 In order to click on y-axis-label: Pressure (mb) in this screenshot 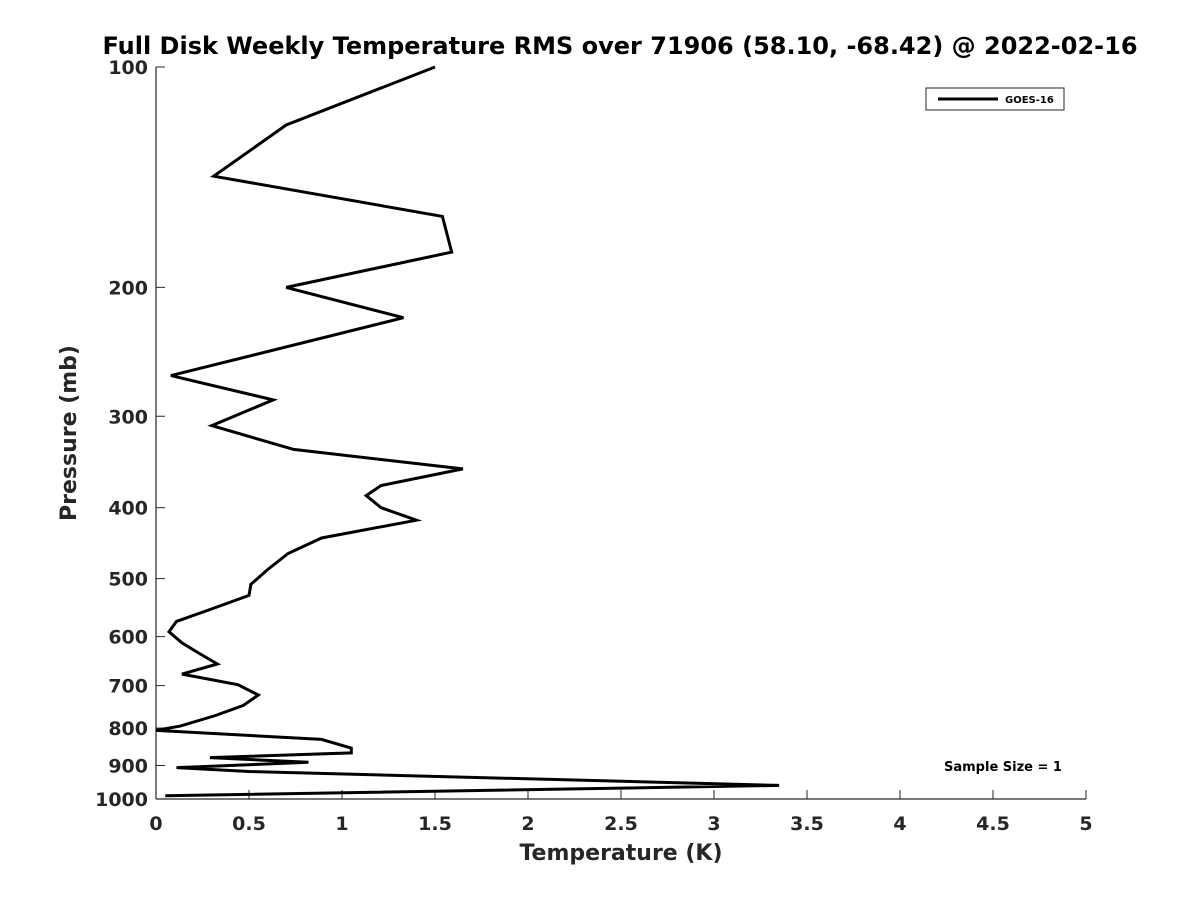, I will do `click(69, 433)`.